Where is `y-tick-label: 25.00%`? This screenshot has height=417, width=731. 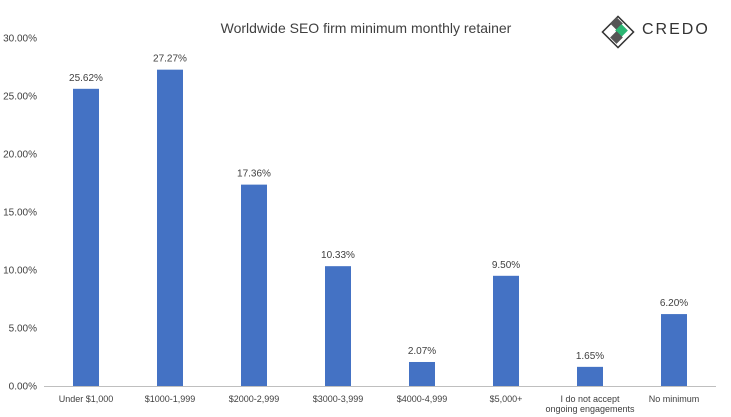 y-tick-label: 25.00% is located at coordinates (20, 97).